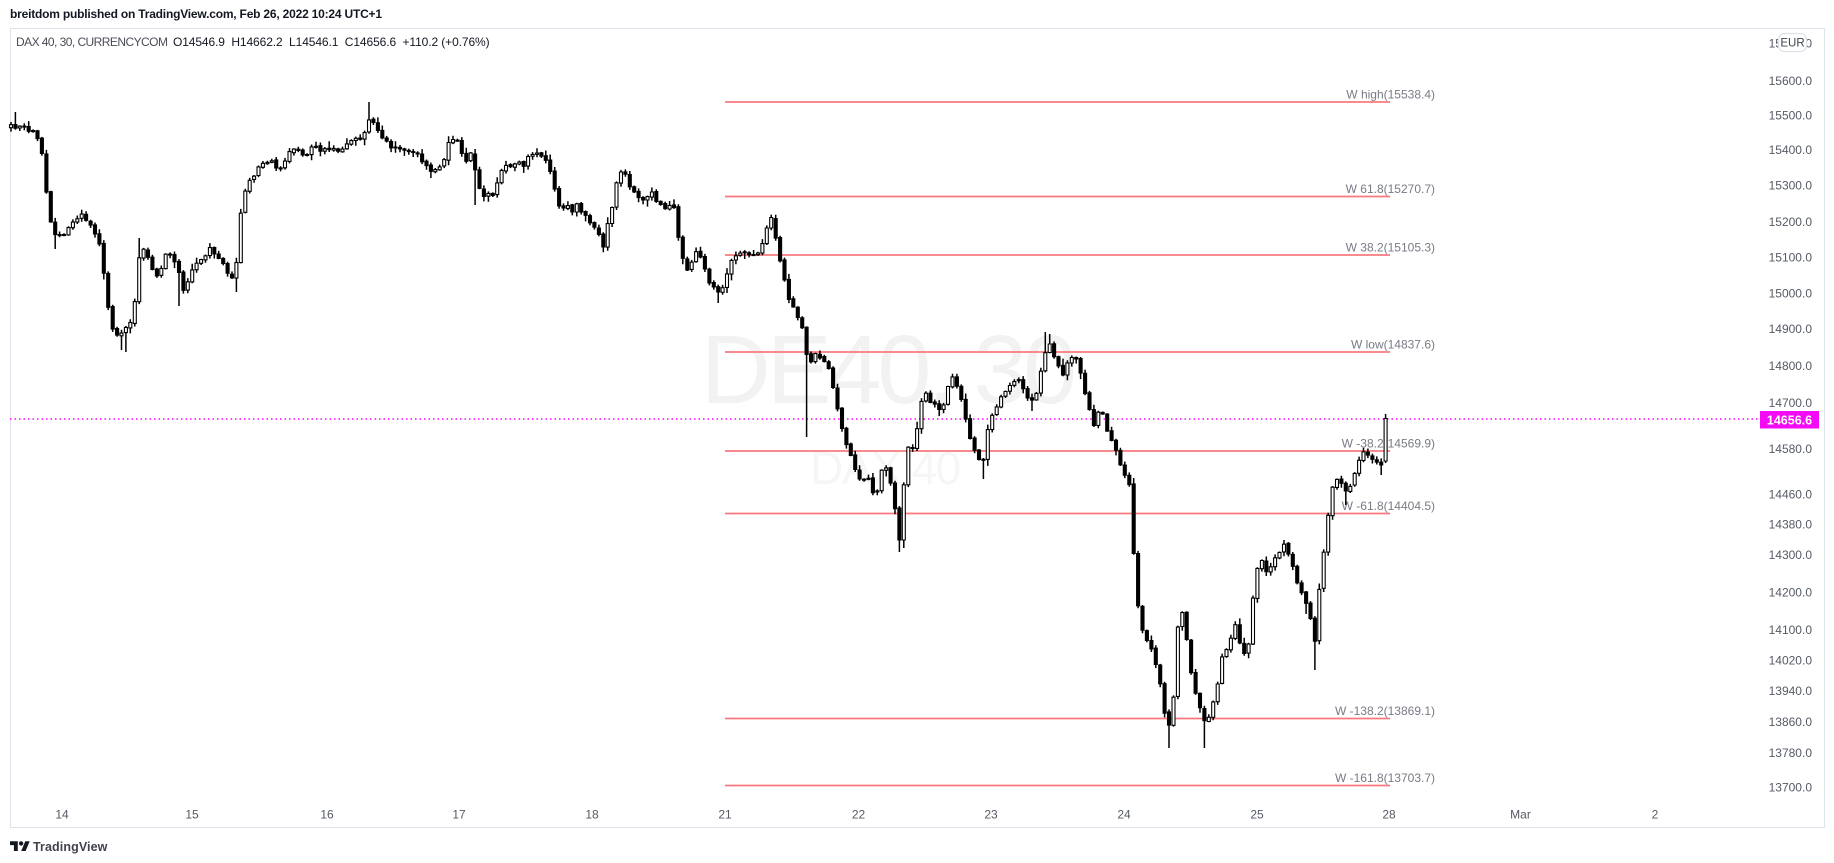 This screenshot has width=1834, height=863. Describe the element at coordinates (1791, 186) in the screenshot. I see `svg-text: 15300.0` at that location.